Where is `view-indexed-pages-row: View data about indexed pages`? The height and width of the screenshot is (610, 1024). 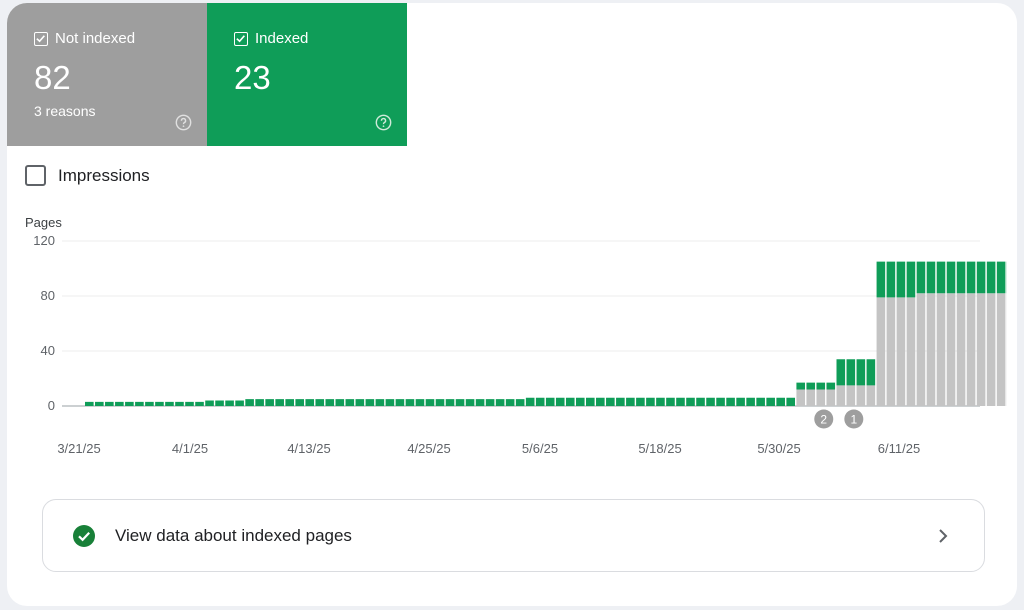 view-indexed-pages-row: View data about indexed pages is located at coordinates (513, 535).